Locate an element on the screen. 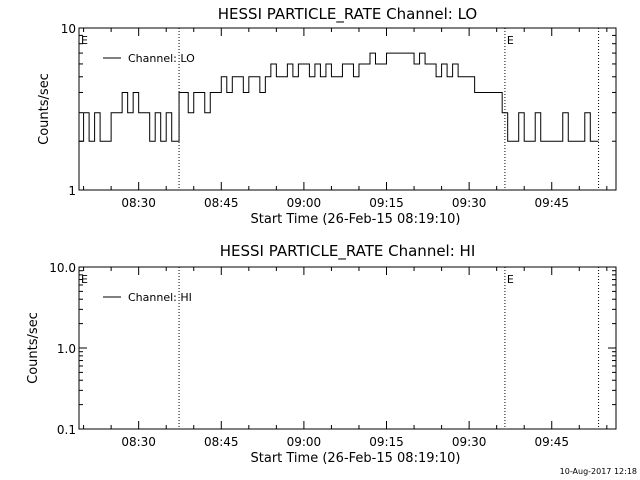  y-tick-label: 10 is located at coordinates (68, 29).